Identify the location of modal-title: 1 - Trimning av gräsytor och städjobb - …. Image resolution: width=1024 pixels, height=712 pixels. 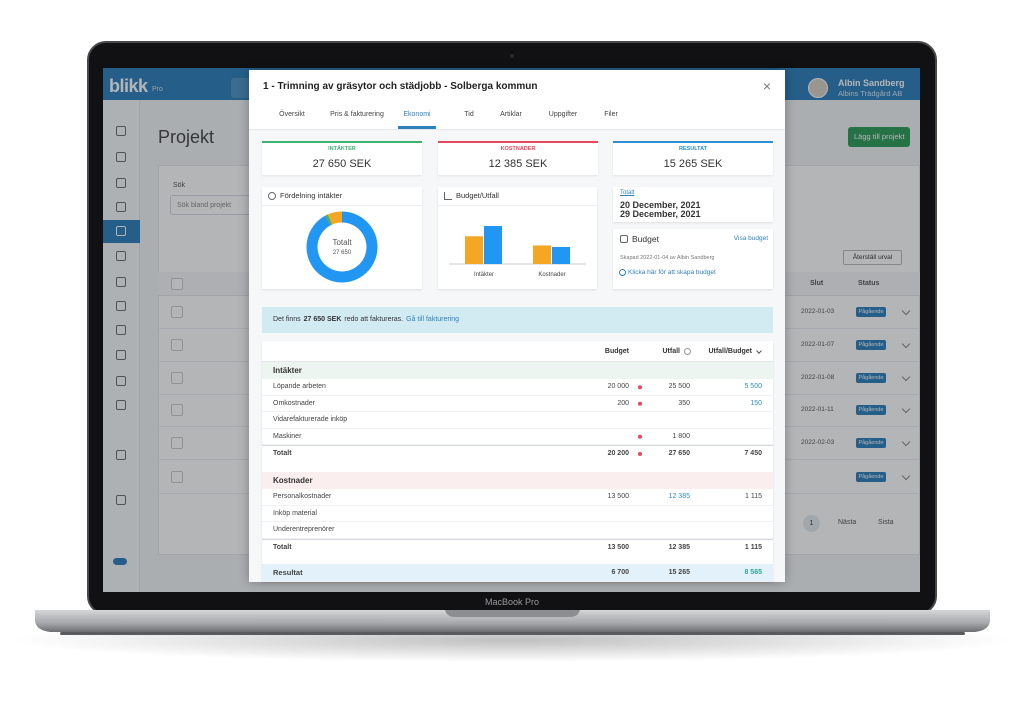
(400, 86).